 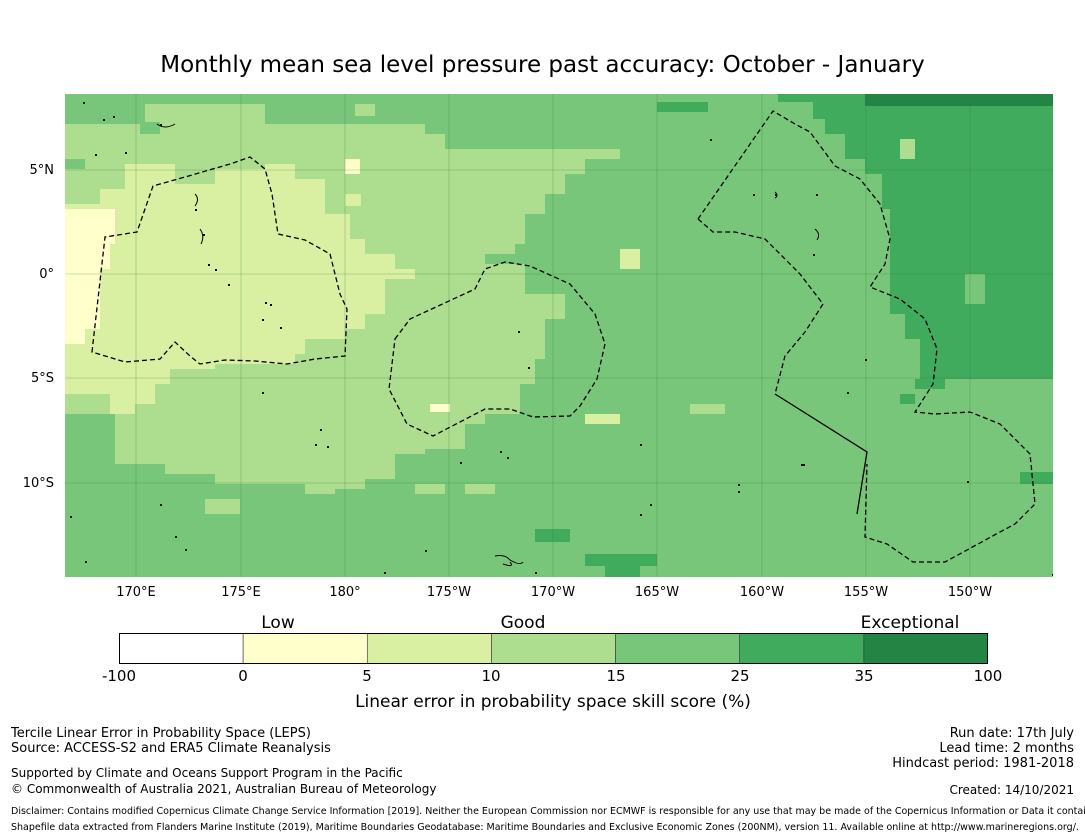 What do you see at coordinates (553, 592) in the screenshot?
I see `lon-label-170w: 170°W` at bounding box center [553, 592].